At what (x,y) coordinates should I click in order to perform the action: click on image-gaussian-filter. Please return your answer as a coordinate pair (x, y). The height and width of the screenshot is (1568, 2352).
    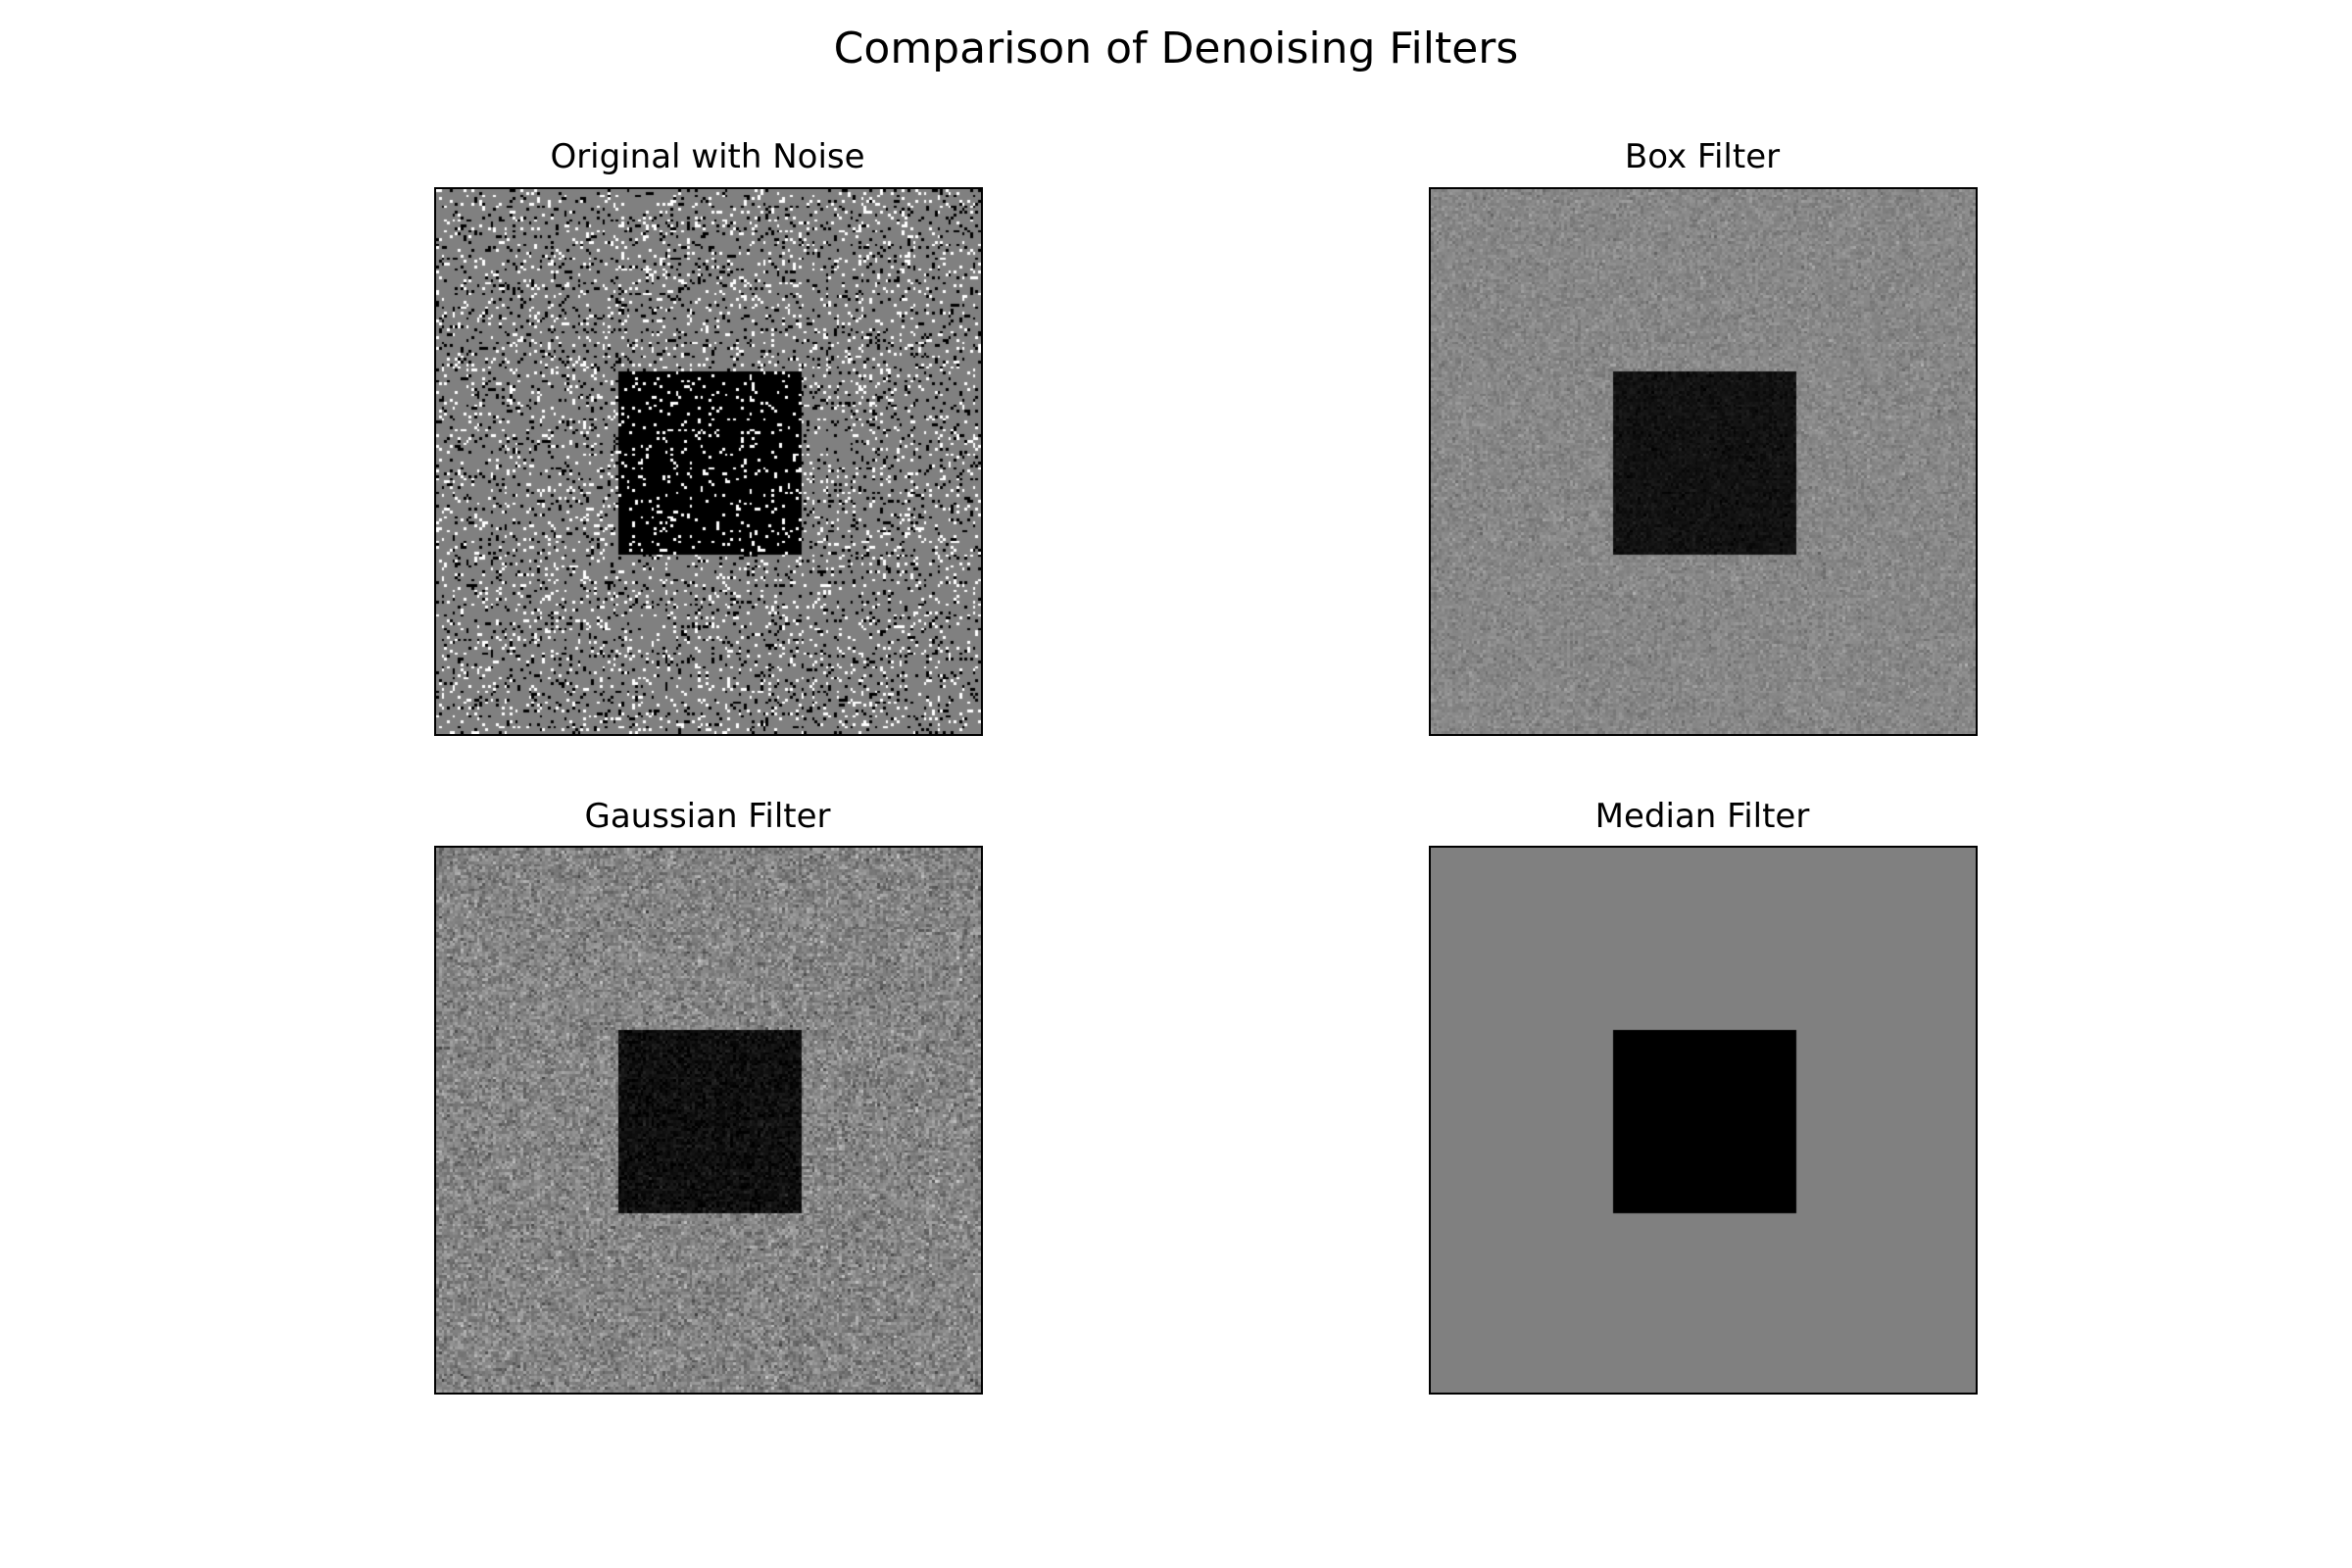
    Looking at the image, I should click on (708, 1120).